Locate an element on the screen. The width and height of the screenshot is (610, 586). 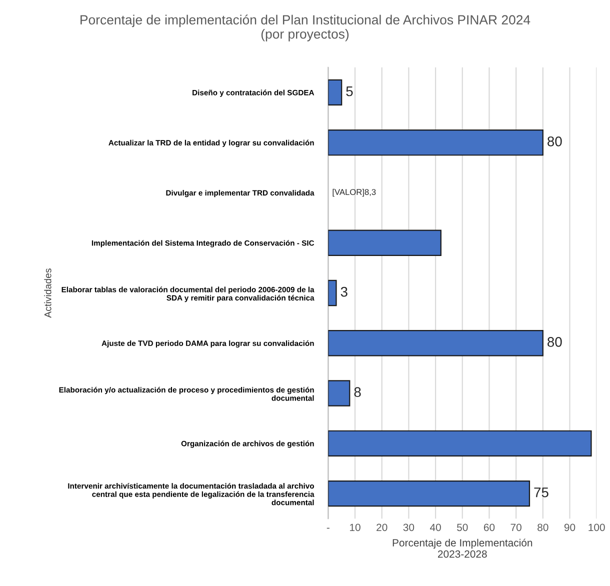
x-tick-label: 70 is located at coordinates (516, 528).